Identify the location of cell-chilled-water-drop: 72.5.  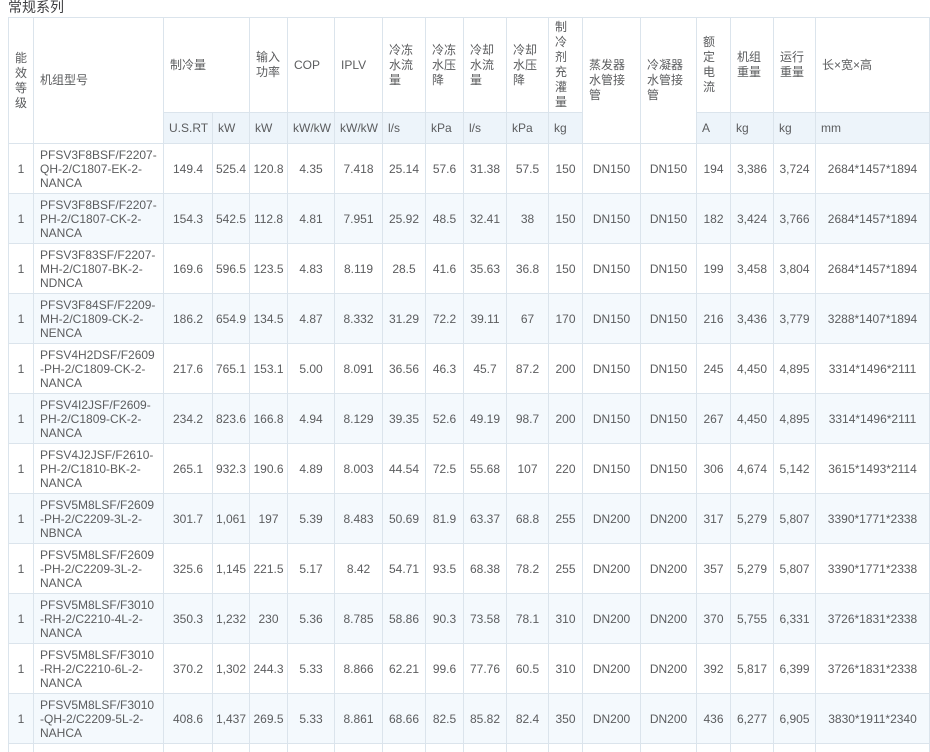
(445, 468).